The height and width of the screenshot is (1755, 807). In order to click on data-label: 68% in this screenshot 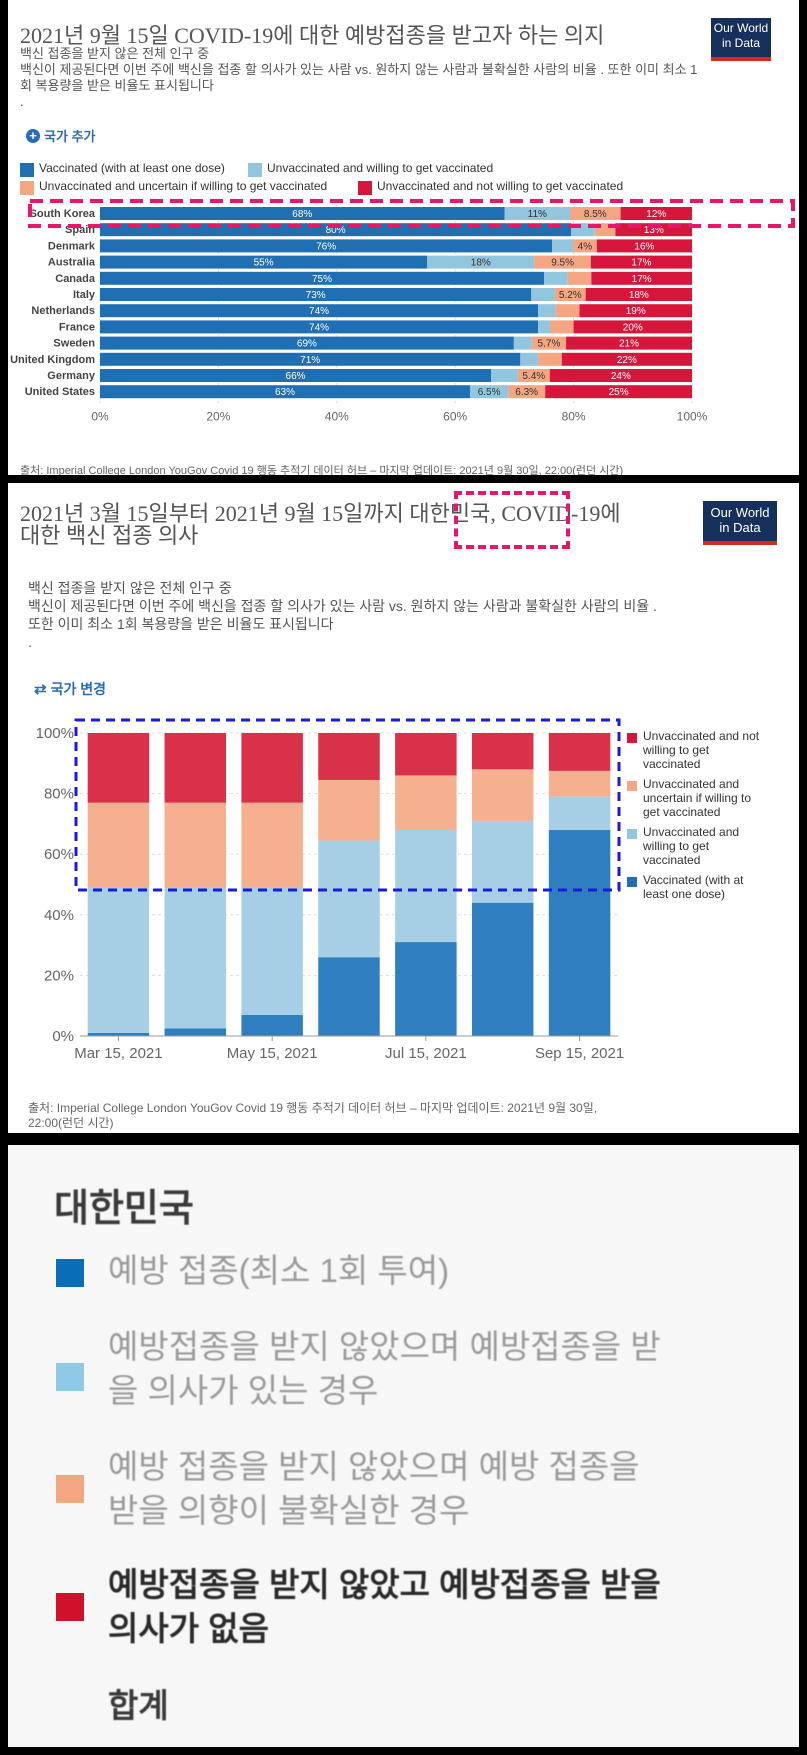, I will do `click(302, 214)`.